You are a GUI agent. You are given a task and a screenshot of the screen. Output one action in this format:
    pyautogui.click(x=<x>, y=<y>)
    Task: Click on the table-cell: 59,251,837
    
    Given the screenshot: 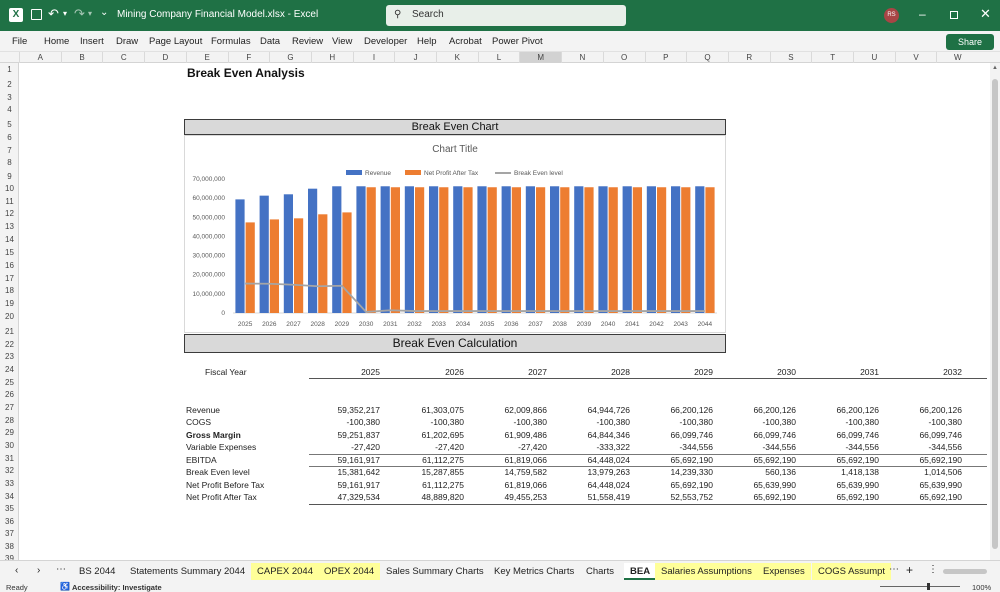 What is the action you would take?
    pyautogui.click(x=358, y=435)
    